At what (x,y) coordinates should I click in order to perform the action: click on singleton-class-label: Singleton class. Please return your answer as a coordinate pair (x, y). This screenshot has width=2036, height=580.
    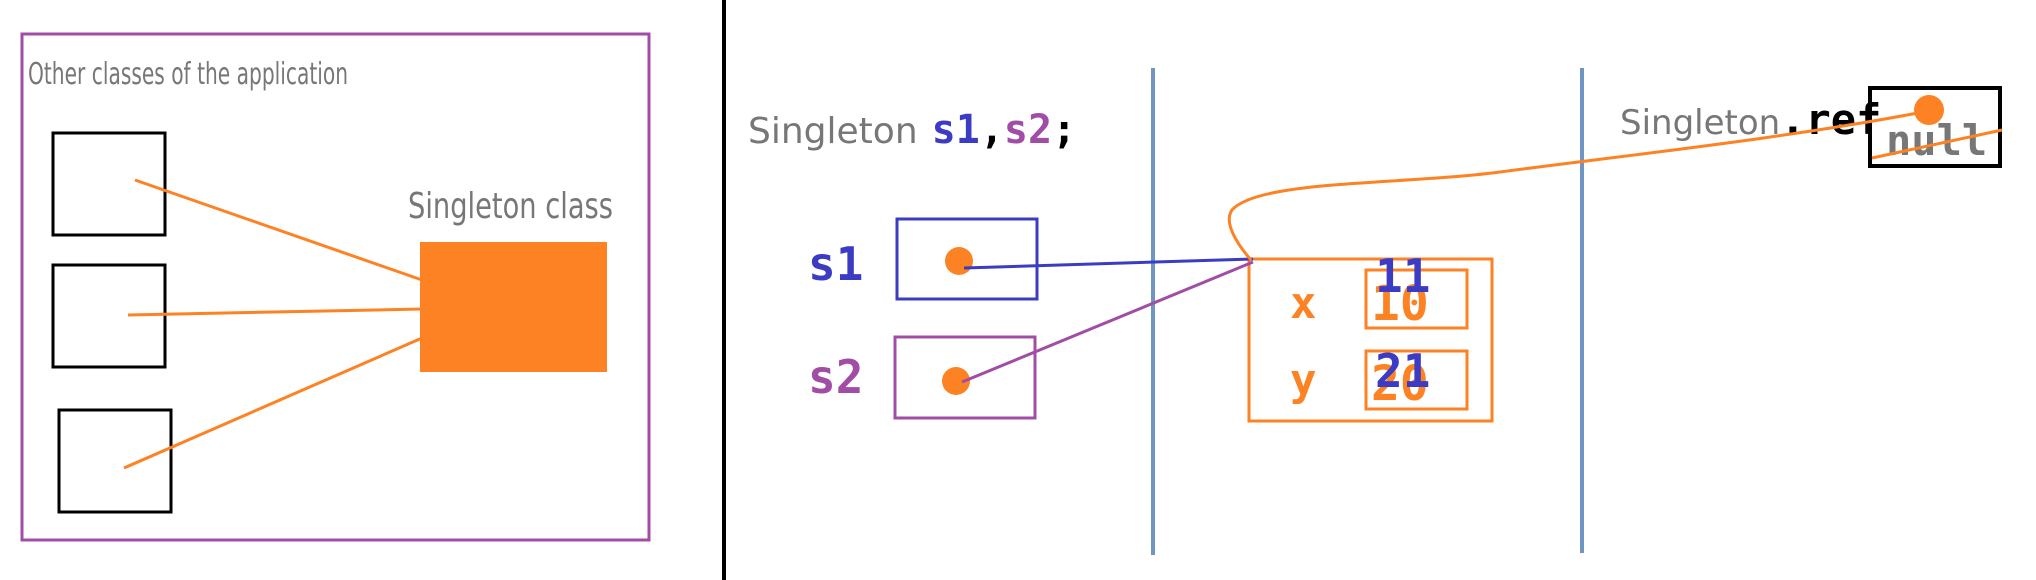
    Looking at the image, I should click on (510, 206).